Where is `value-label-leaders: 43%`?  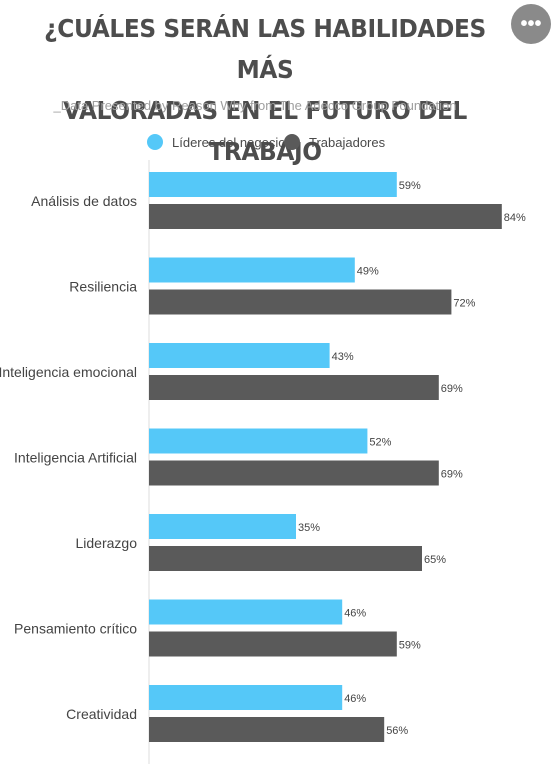
value-label-leaders: 43% is located at coordinates (343, 357).